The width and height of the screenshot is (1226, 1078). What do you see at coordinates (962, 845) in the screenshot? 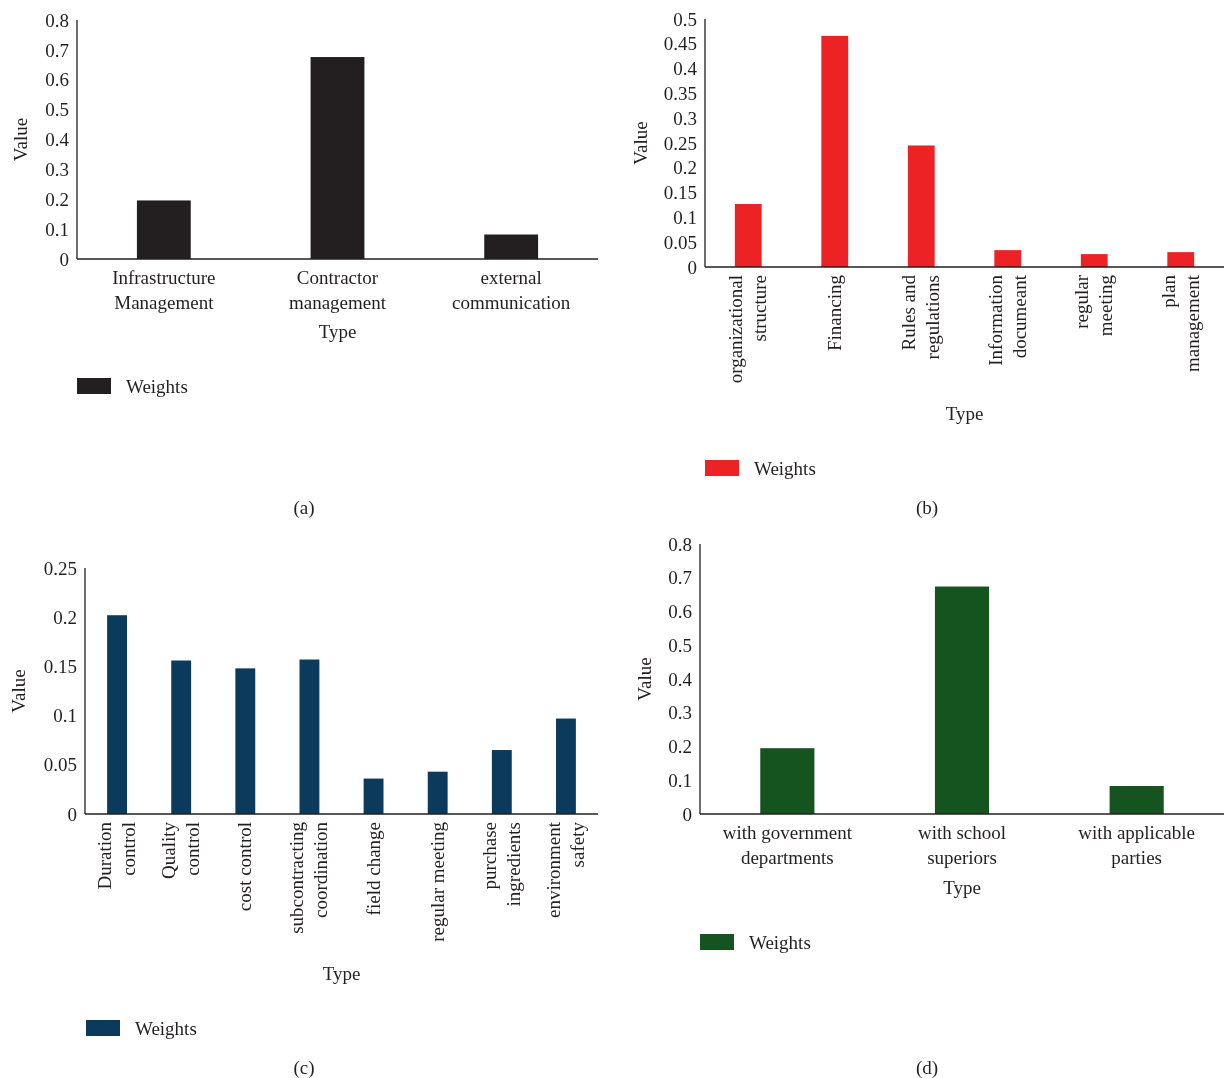
I see `x-tick-label: with school superiors` at bounding box center [962, 845].